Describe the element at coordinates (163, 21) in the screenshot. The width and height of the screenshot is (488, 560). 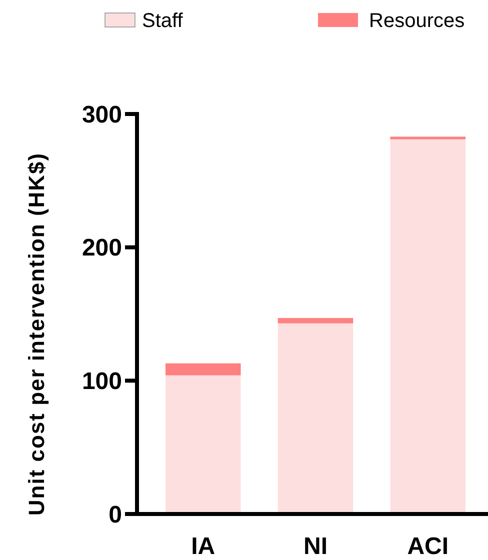
I see `legend-label: Staff` at that location.